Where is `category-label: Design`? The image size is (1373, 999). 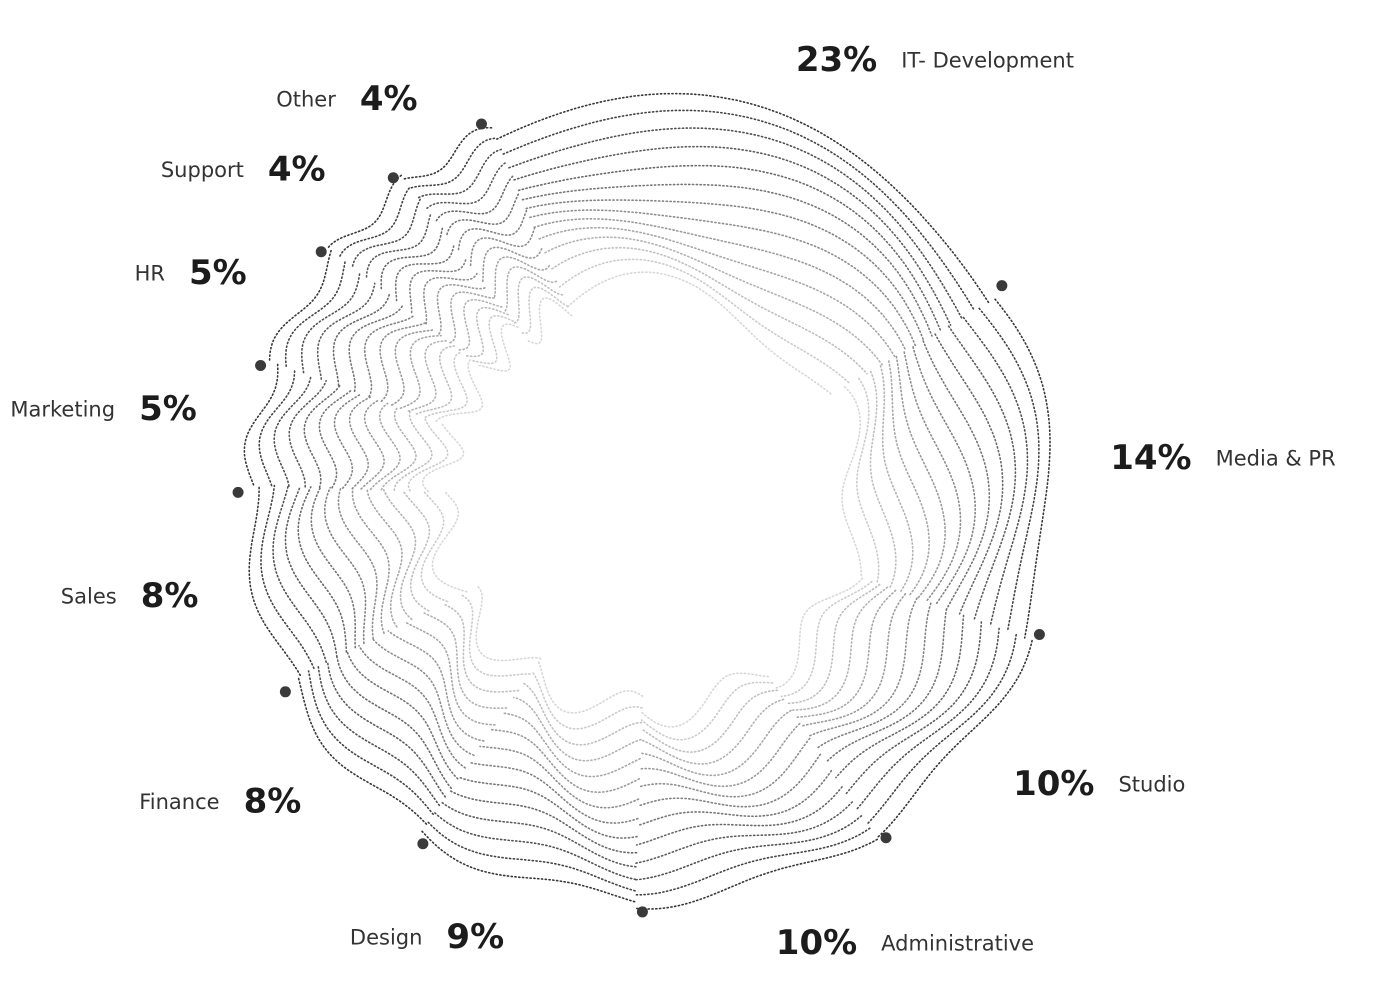
category-label: Design is located at coordinates (386, 937).